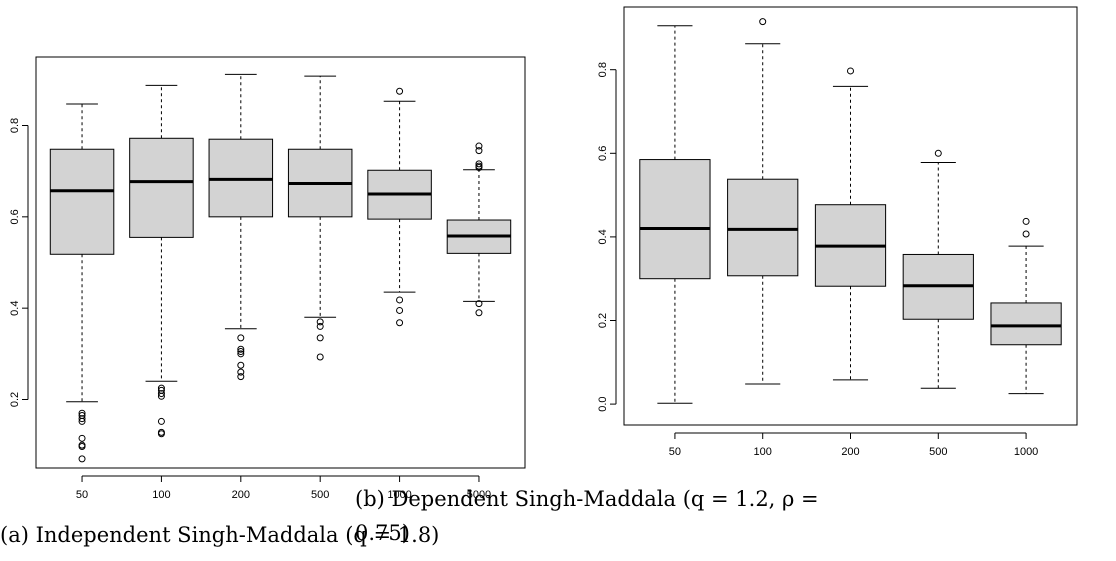  I want to click on y-tick-label: 0.0, so click(603, 403).